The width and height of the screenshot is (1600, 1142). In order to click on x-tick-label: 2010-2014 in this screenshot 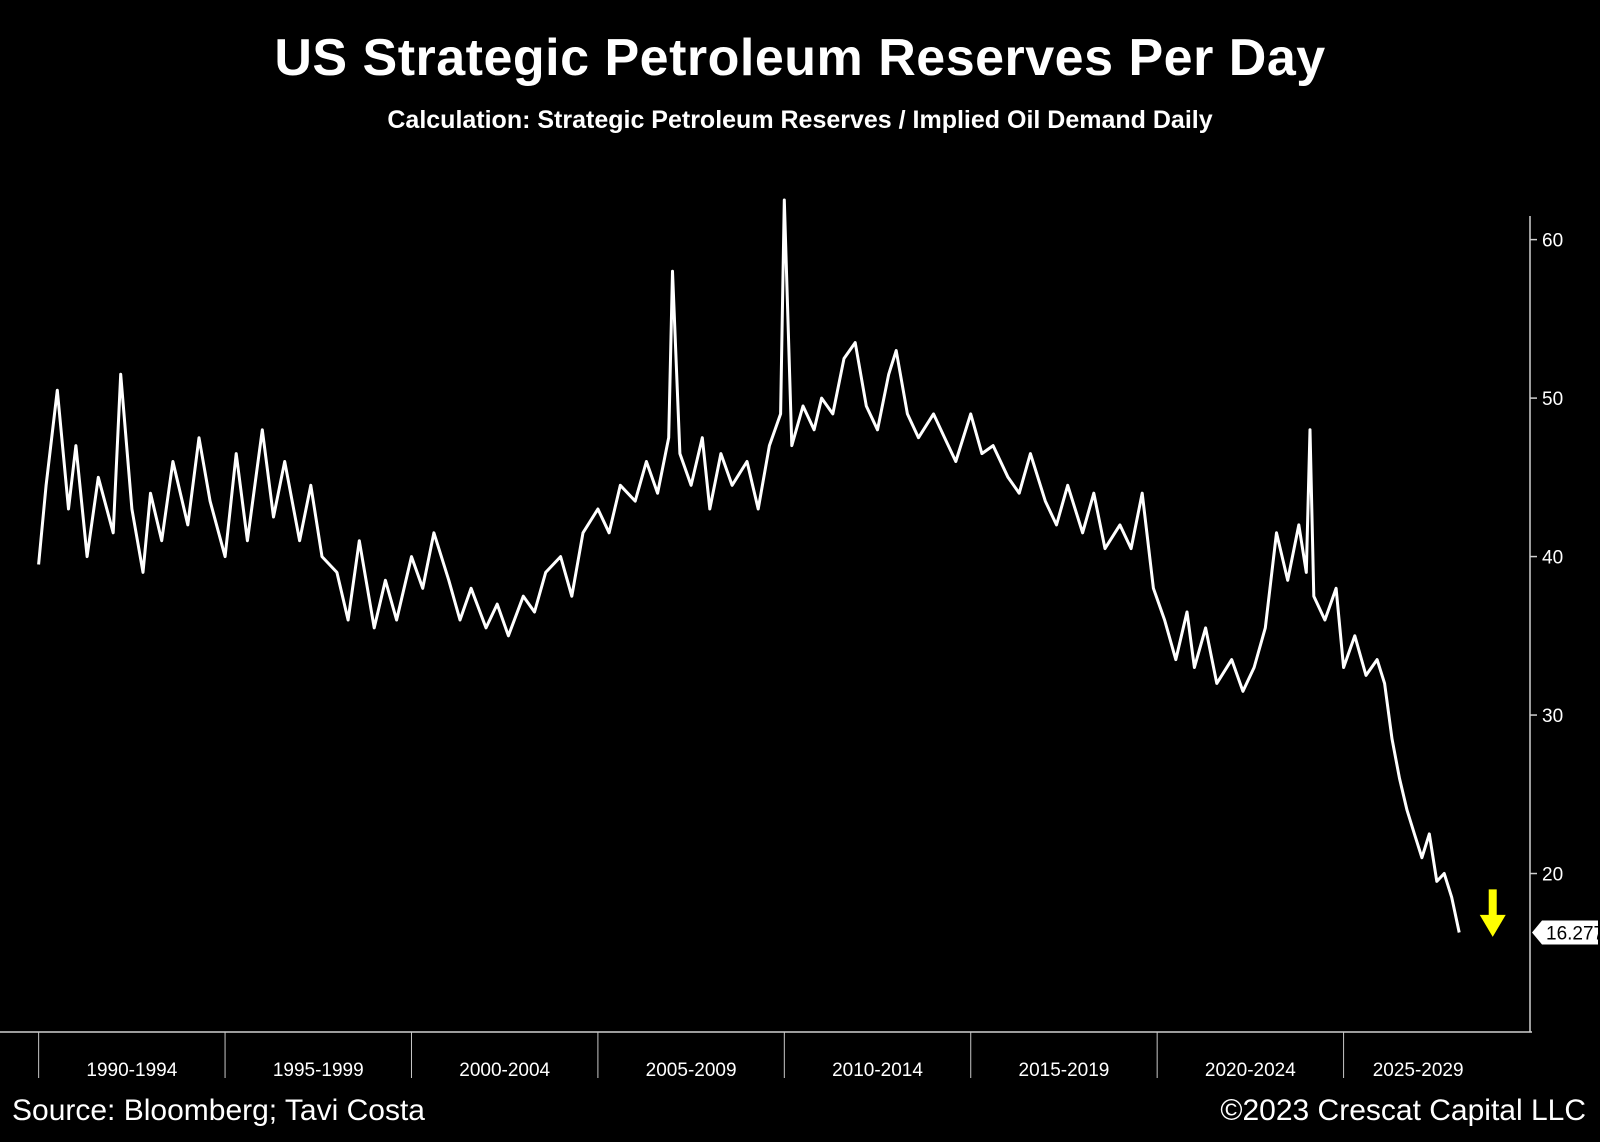, I will do `click(877, 1070)`.